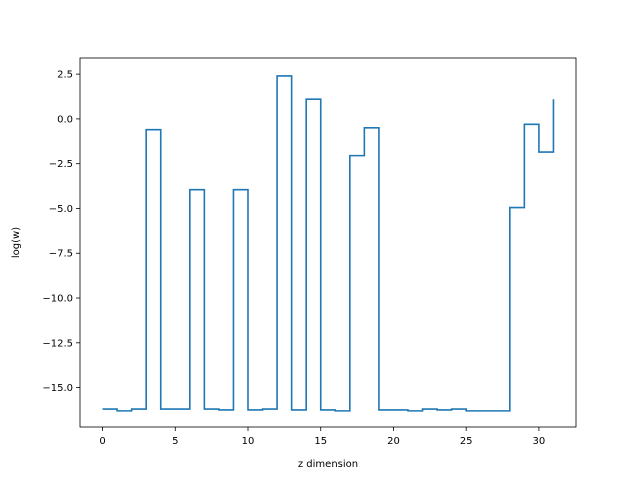 Image resolution: width=640 pixels, height=480 pixels. Describe the element at coordinates (320, 441) in the screenshot. I see `x-tick-label: 15` at that location.